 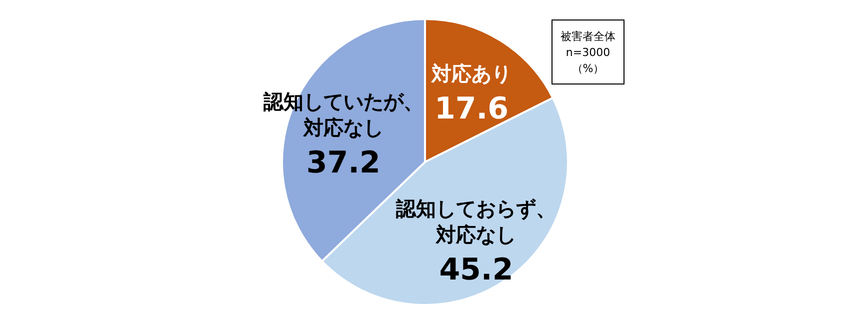 I want to click on data-label: 45.2, so click(x=476, y=270).